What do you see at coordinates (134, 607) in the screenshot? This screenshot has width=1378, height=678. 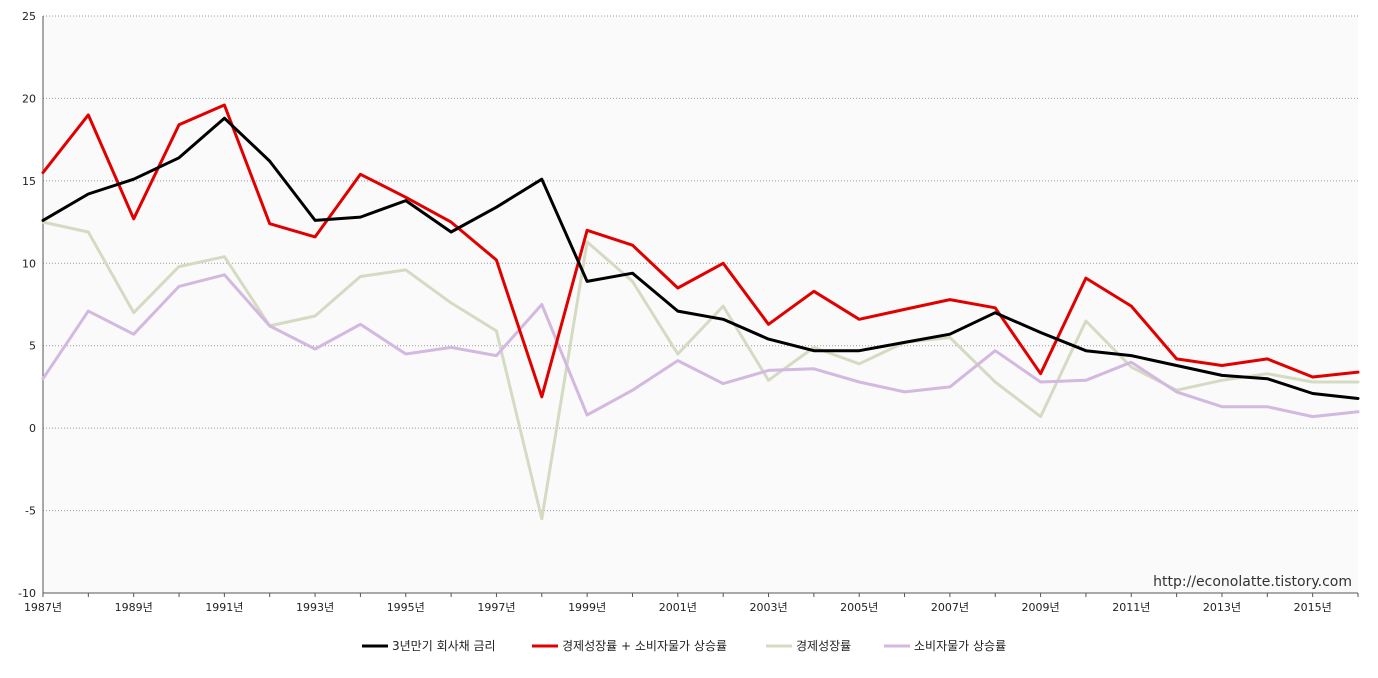 I see `x-tick-label: 1989년` at bounding box center [134, 607].